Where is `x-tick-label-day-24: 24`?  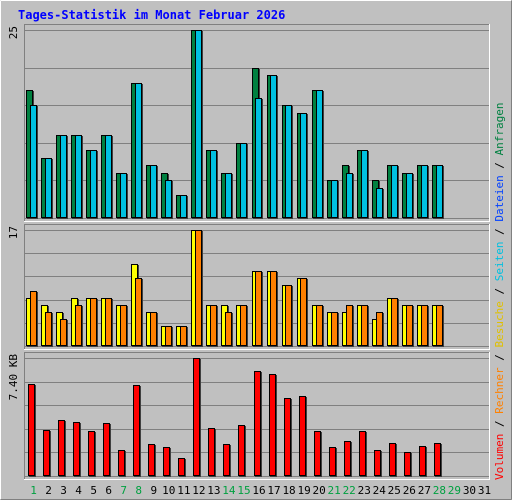 x-tick-label-day-24: 24 is located at coordinates (380, 490).